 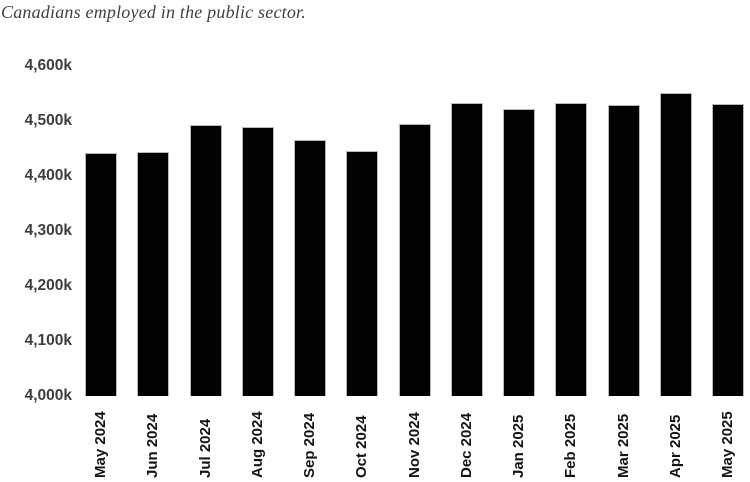 What do you see at coordinates (100, 444) in the screenshot?
I see `x-axis-label-may-2024: May 2024` at bounding box center [100, 444].